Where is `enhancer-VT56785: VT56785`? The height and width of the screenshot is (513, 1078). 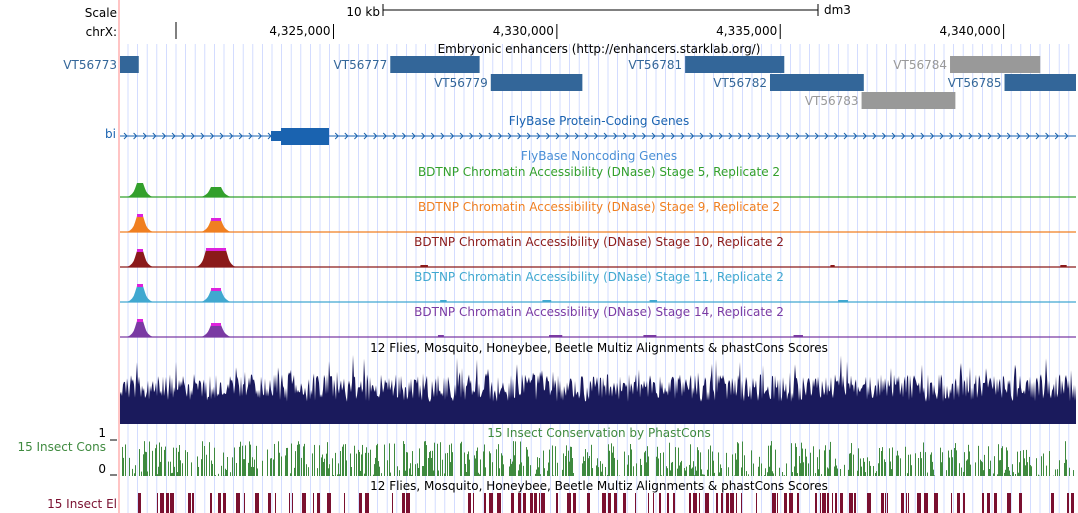
enhancer-VT56785: VT56785 is located at coordinates (1012, 82).